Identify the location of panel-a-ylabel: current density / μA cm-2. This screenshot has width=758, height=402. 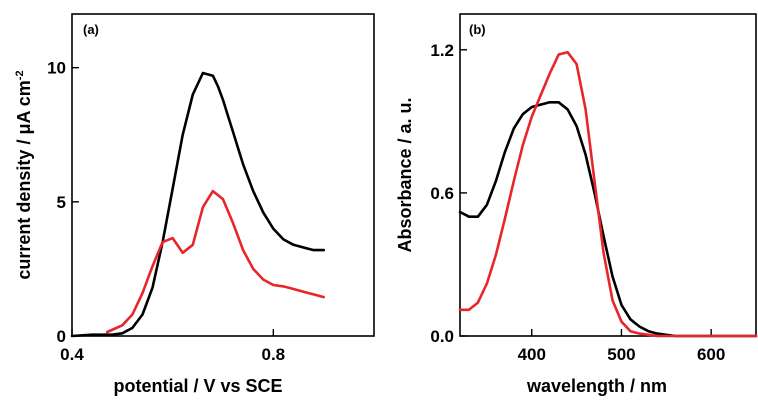
(24, 174).